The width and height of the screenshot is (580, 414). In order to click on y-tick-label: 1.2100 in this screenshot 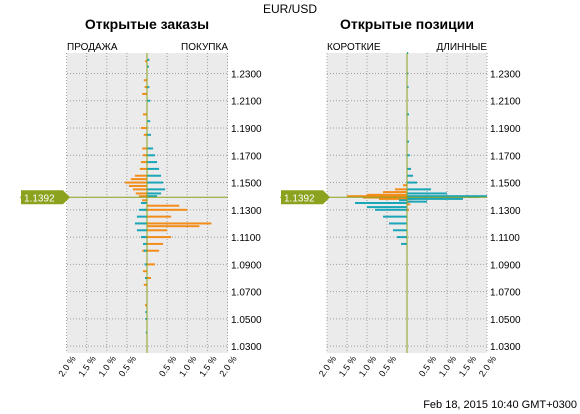, I will do `click(246, 102)`.